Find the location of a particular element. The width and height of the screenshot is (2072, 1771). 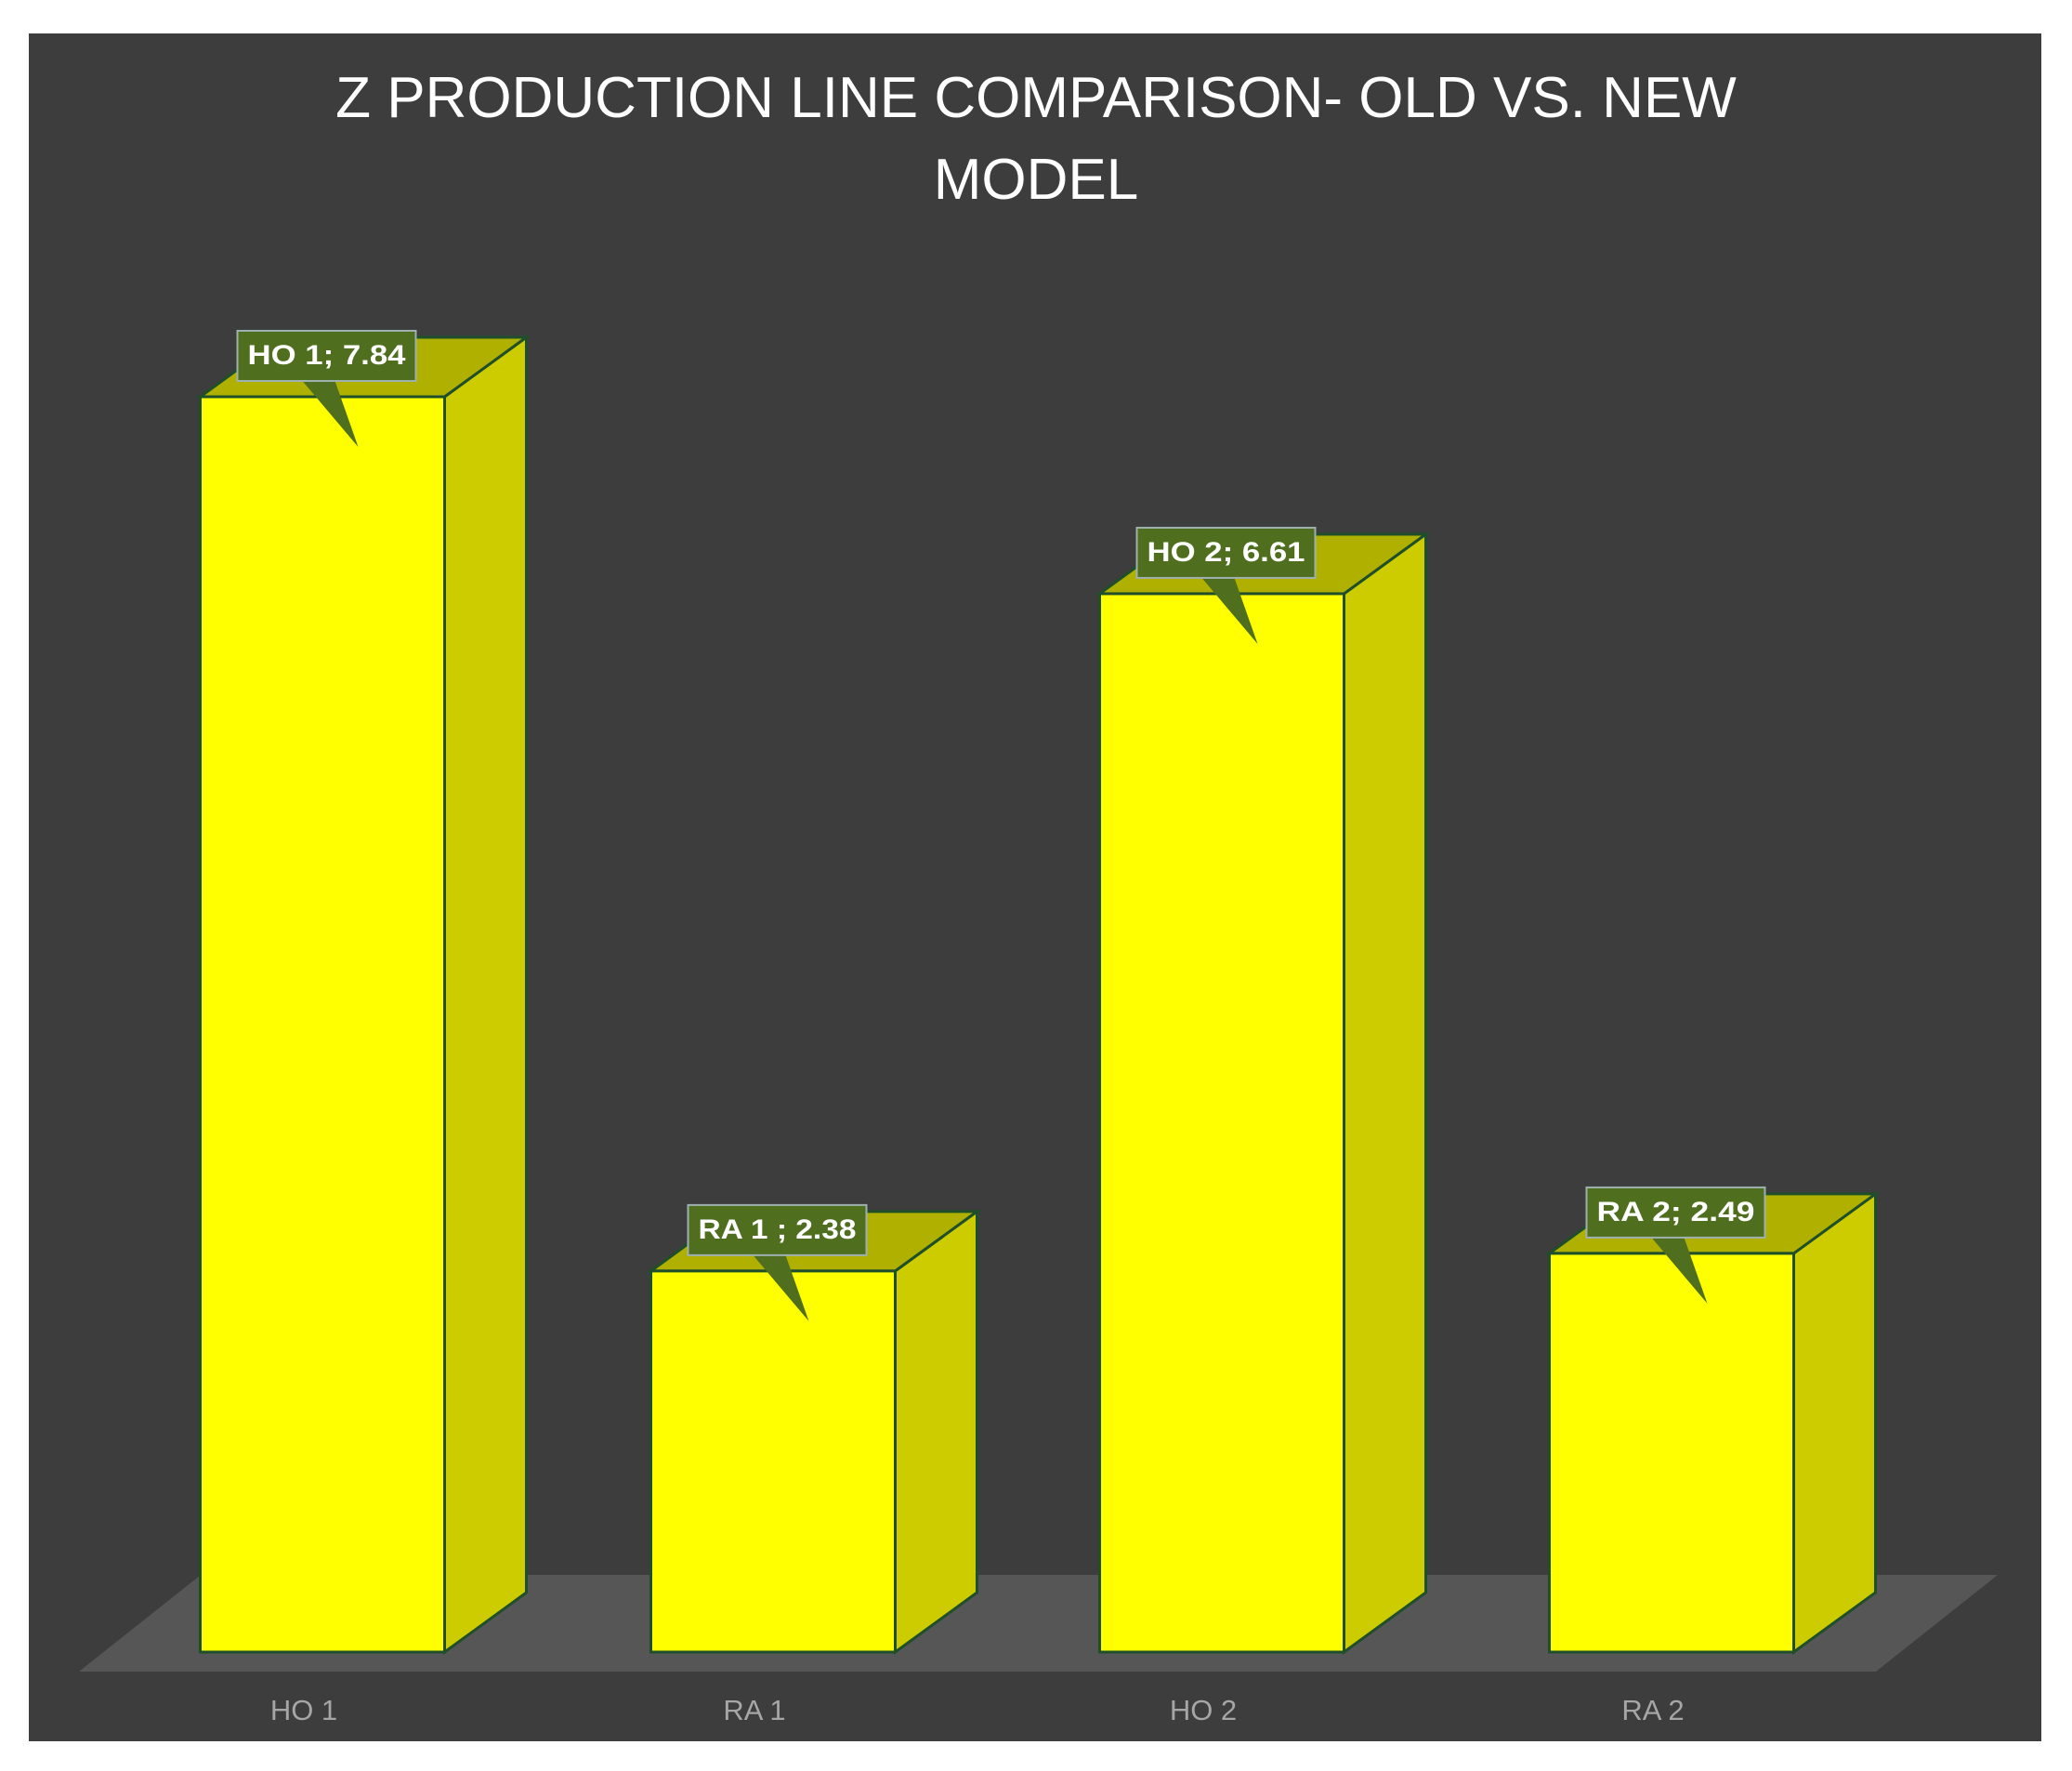

data-label: RA 2; 2.49 is located at coordinates (1676, 1212).